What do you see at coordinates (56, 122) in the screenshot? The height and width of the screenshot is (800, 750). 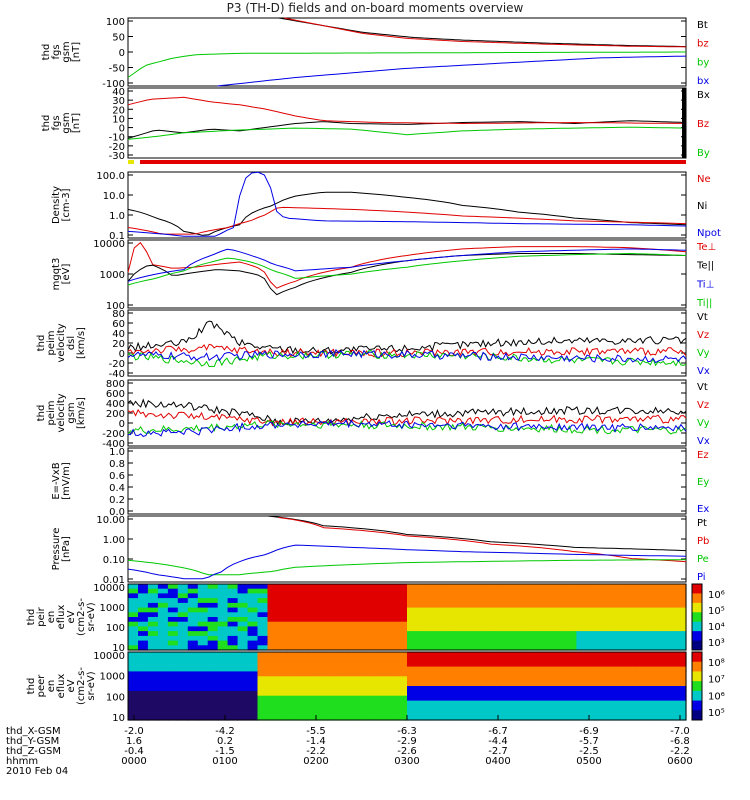 I see `y-axis-label-line: fgs` at bounding box center [56, 122].